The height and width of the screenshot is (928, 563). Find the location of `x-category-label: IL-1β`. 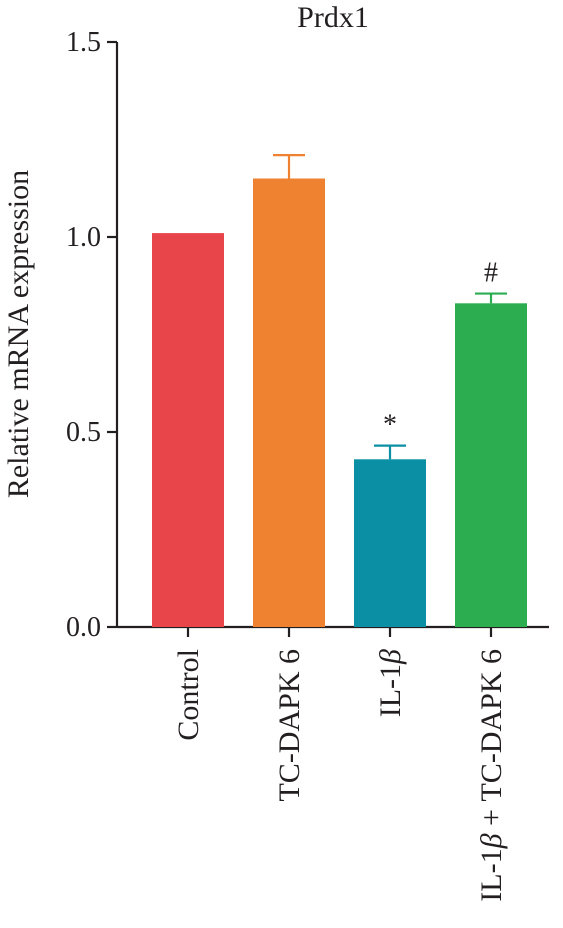

x-category-label: IL-1β is located at coordinates (390, 683).